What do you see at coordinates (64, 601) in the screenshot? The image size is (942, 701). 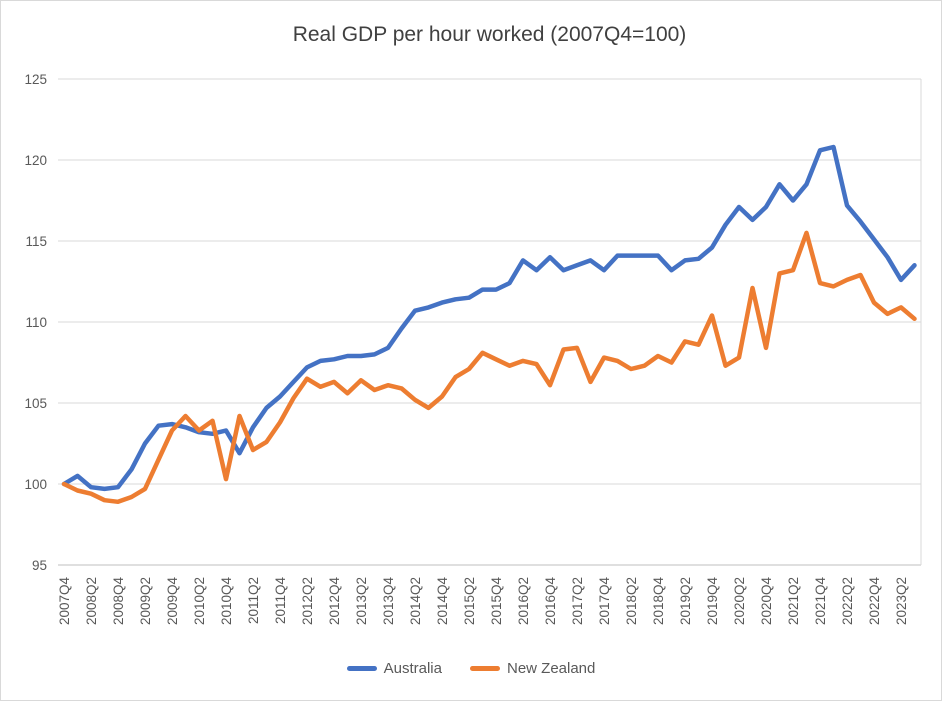 I see `x-axis-label: 2007Q4` at bounding box center [64, 601].